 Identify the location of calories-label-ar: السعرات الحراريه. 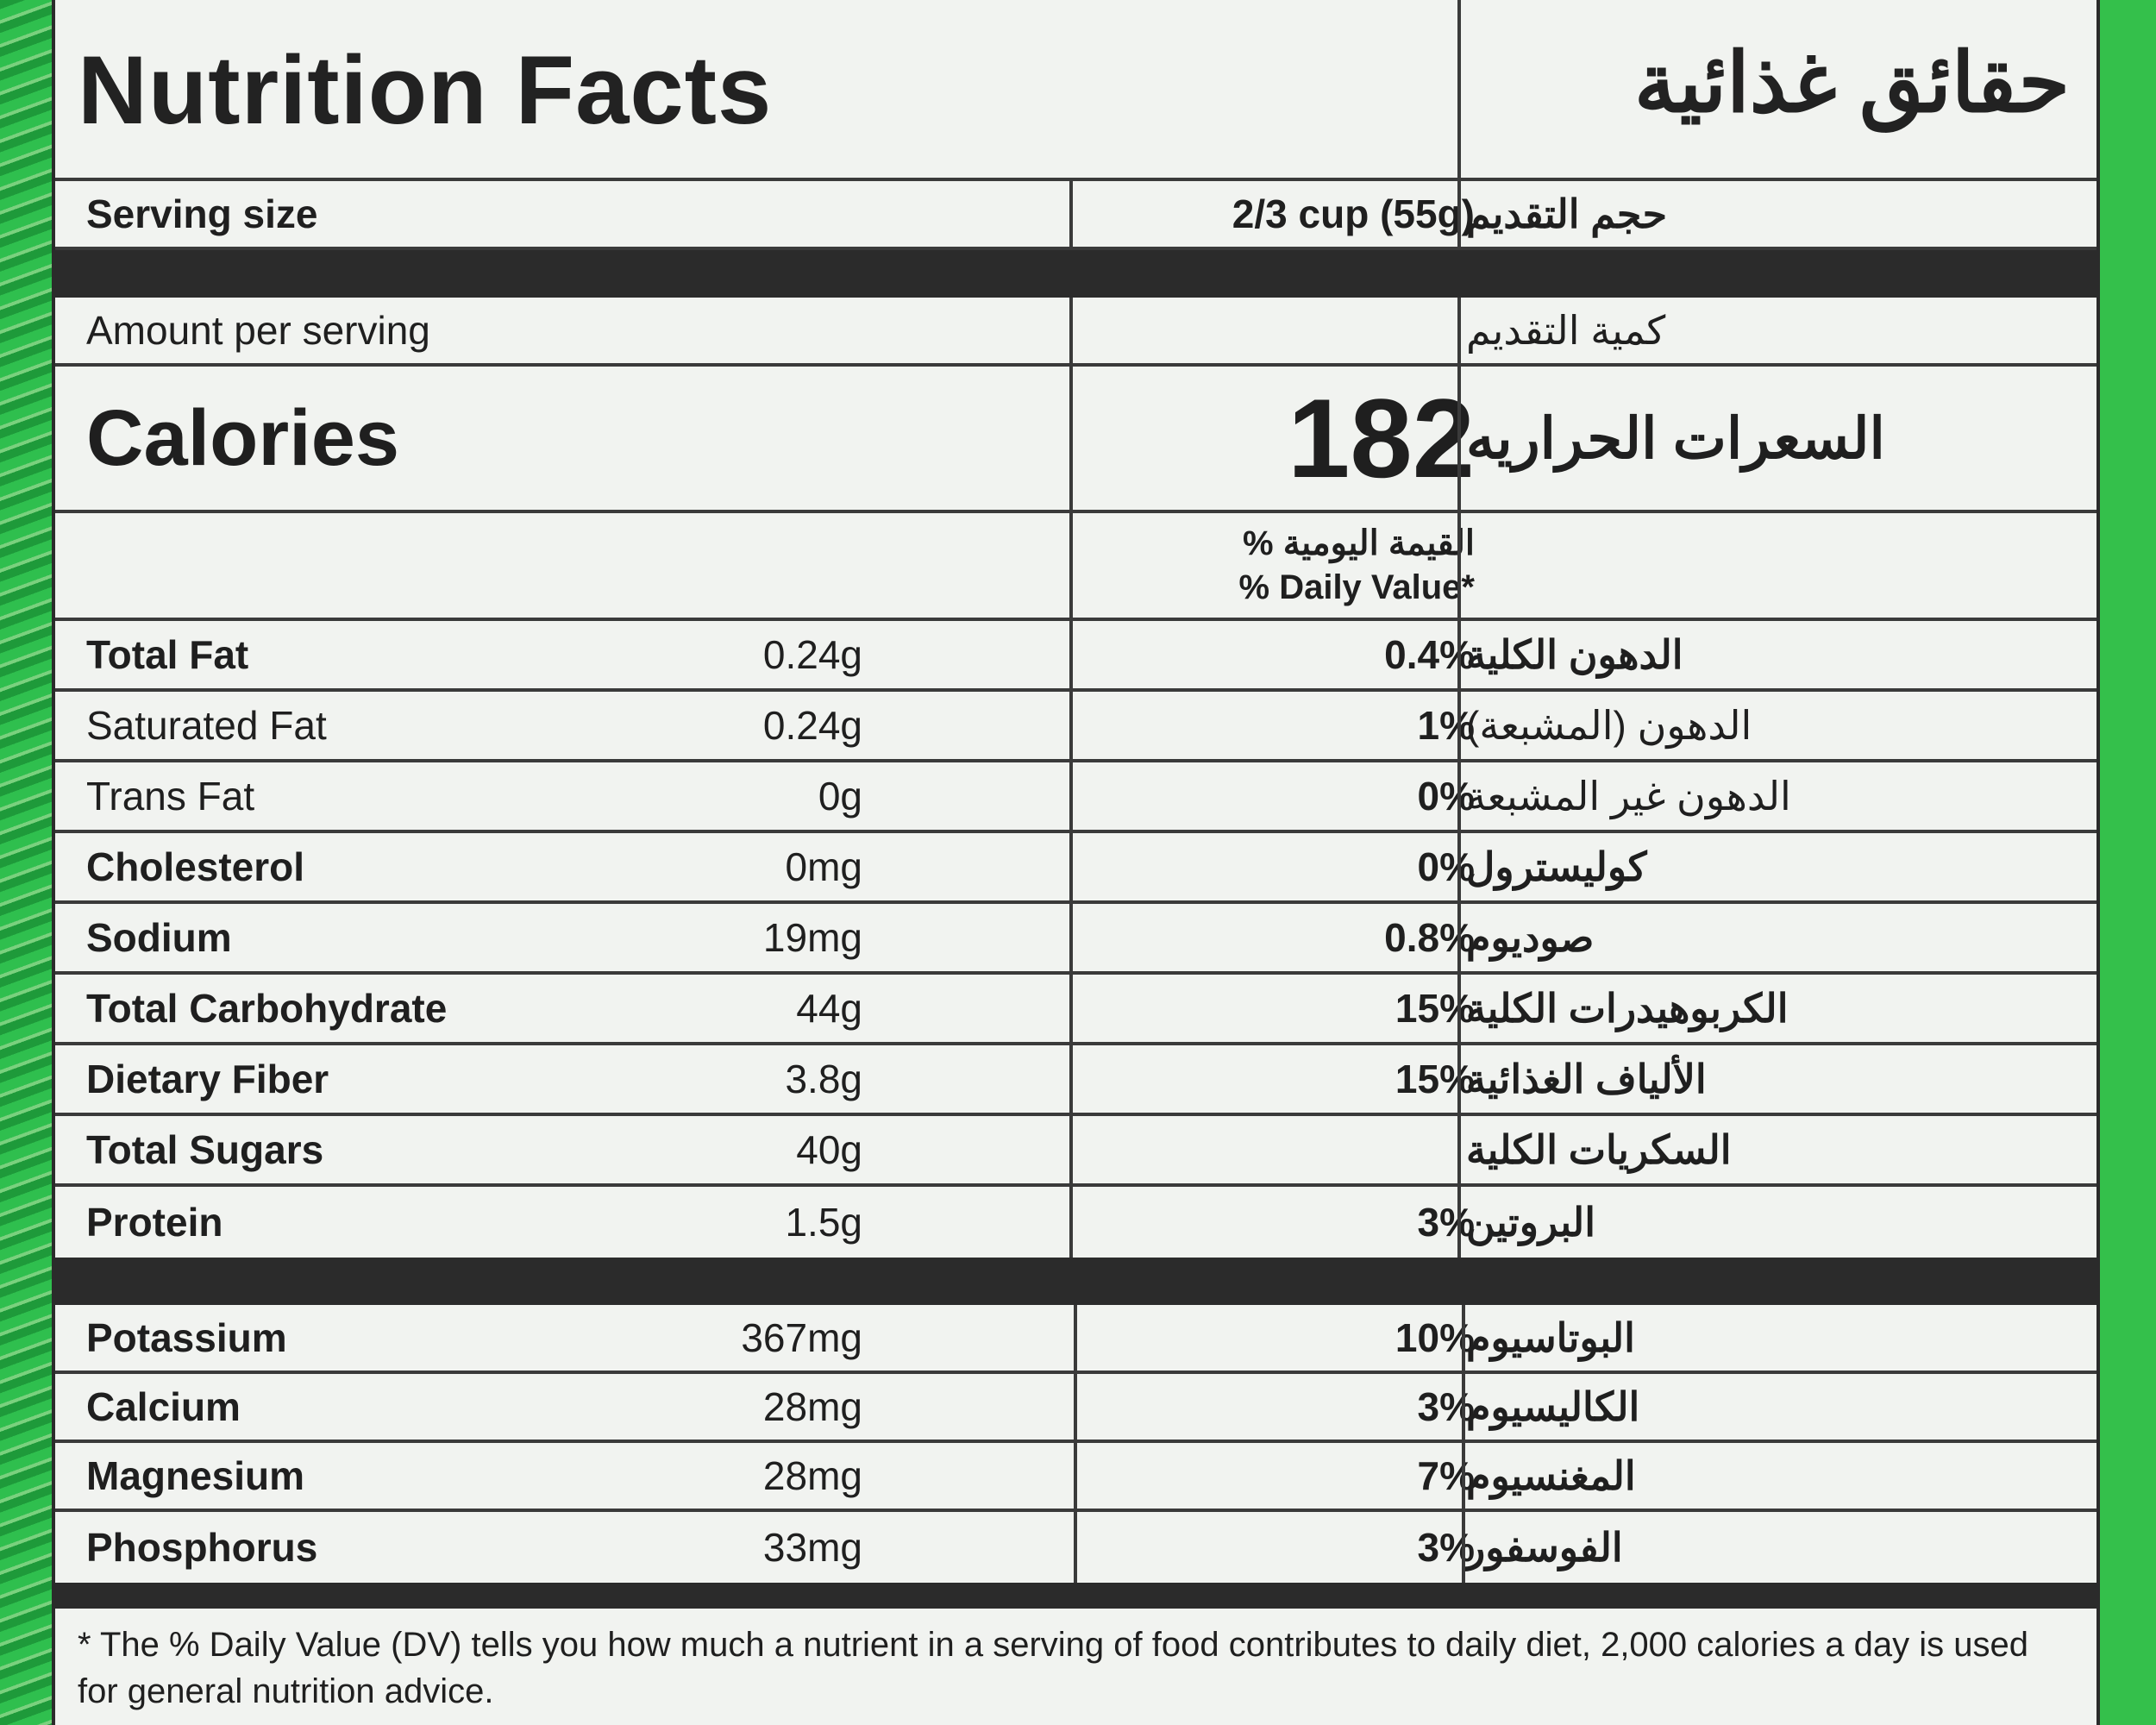
(1675, 438).